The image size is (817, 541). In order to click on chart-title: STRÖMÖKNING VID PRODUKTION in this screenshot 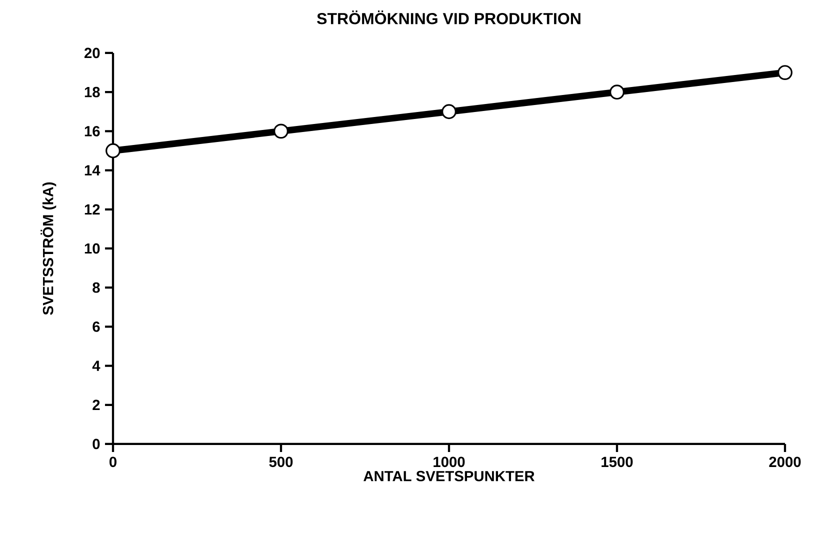, I will do `click(448, 17)`.